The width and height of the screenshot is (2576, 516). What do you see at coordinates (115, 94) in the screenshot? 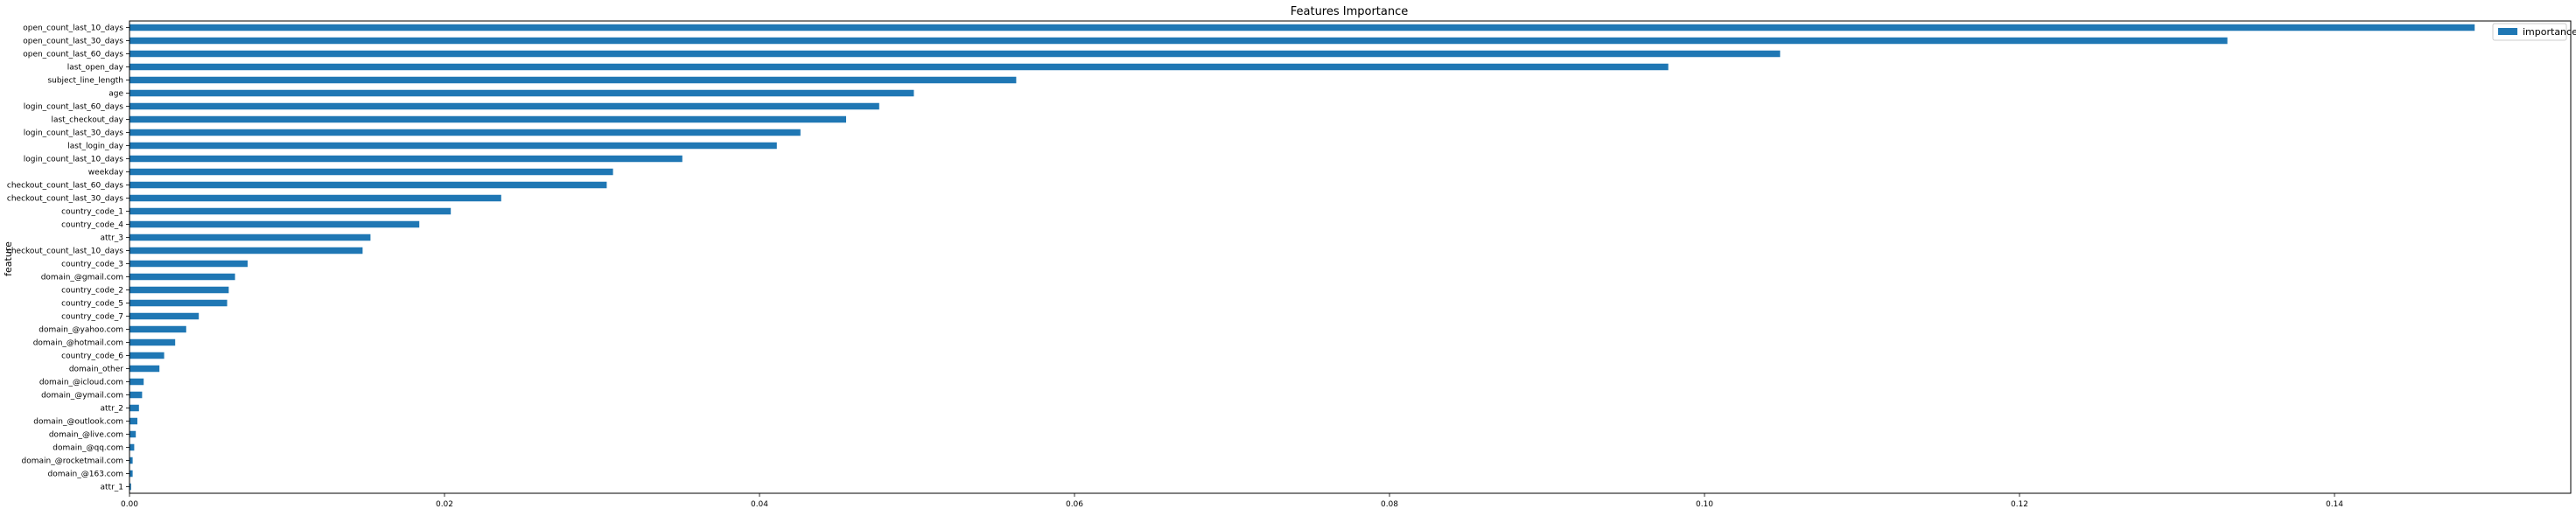
I see `y-tick-label-age: age` at bounding box center [115, 94].